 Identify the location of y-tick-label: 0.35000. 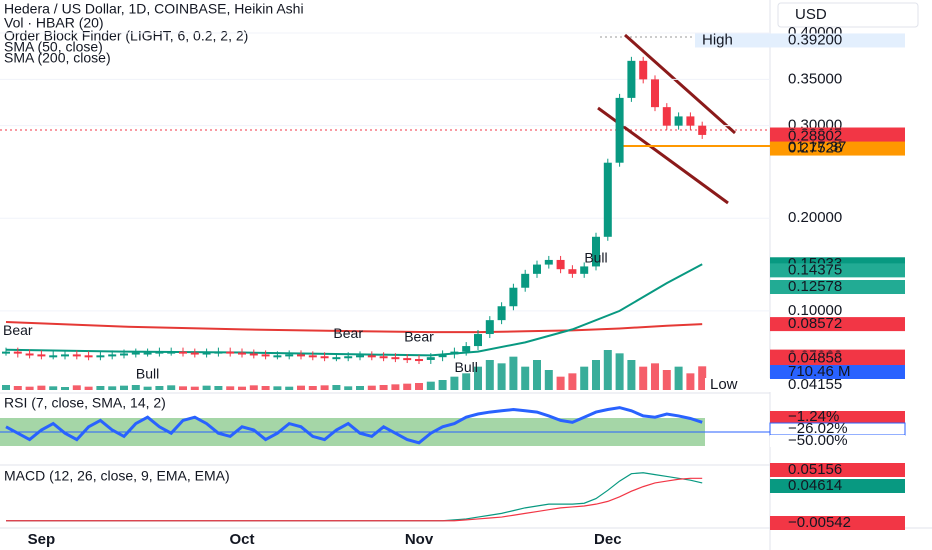
(815, 78).